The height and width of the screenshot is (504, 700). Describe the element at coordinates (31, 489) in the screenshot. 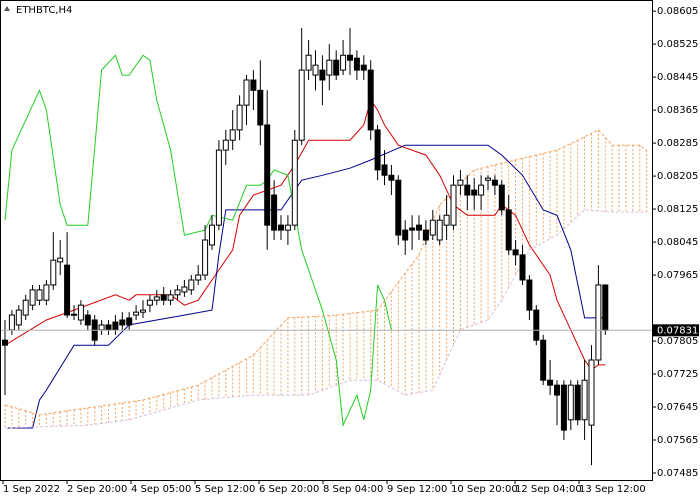

I see `x-tick-label: 1 Sep 2022` at that location.